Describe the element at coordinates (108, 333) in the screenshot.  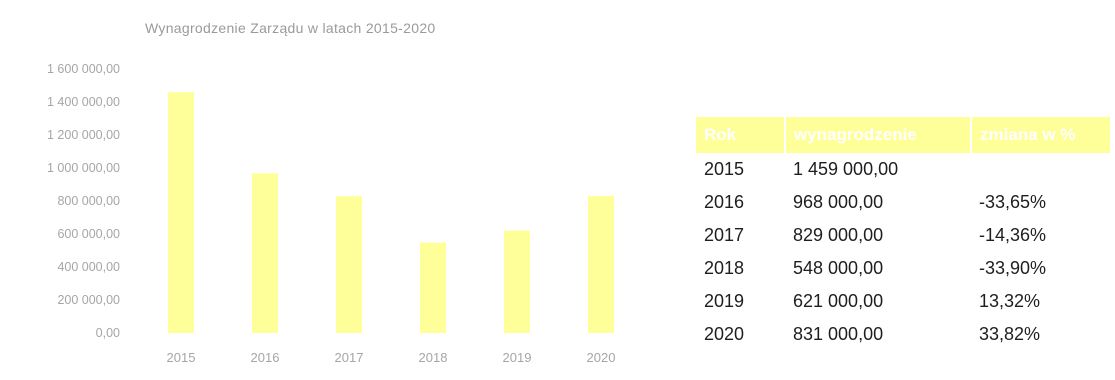
I see `y-tick-label: 0,00` at that location.